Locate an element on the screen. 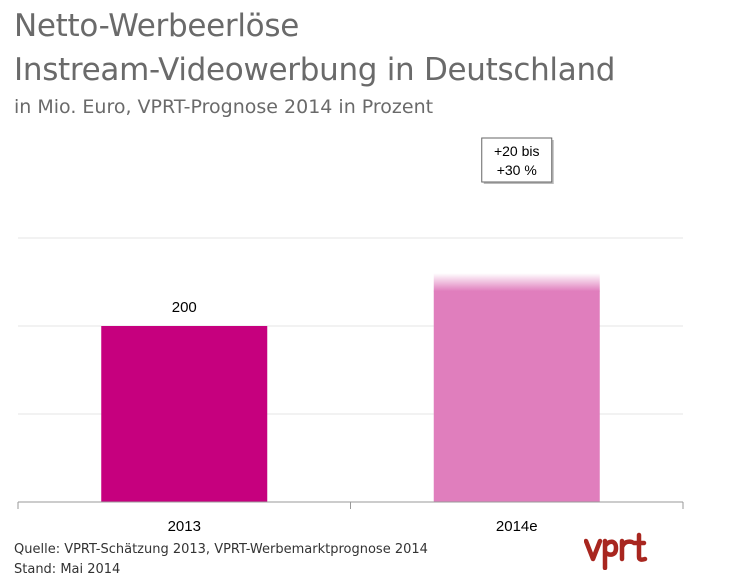 The height and width of the screenshot is (583, 730). data-label: 200 is located at coordinates (184, 307).